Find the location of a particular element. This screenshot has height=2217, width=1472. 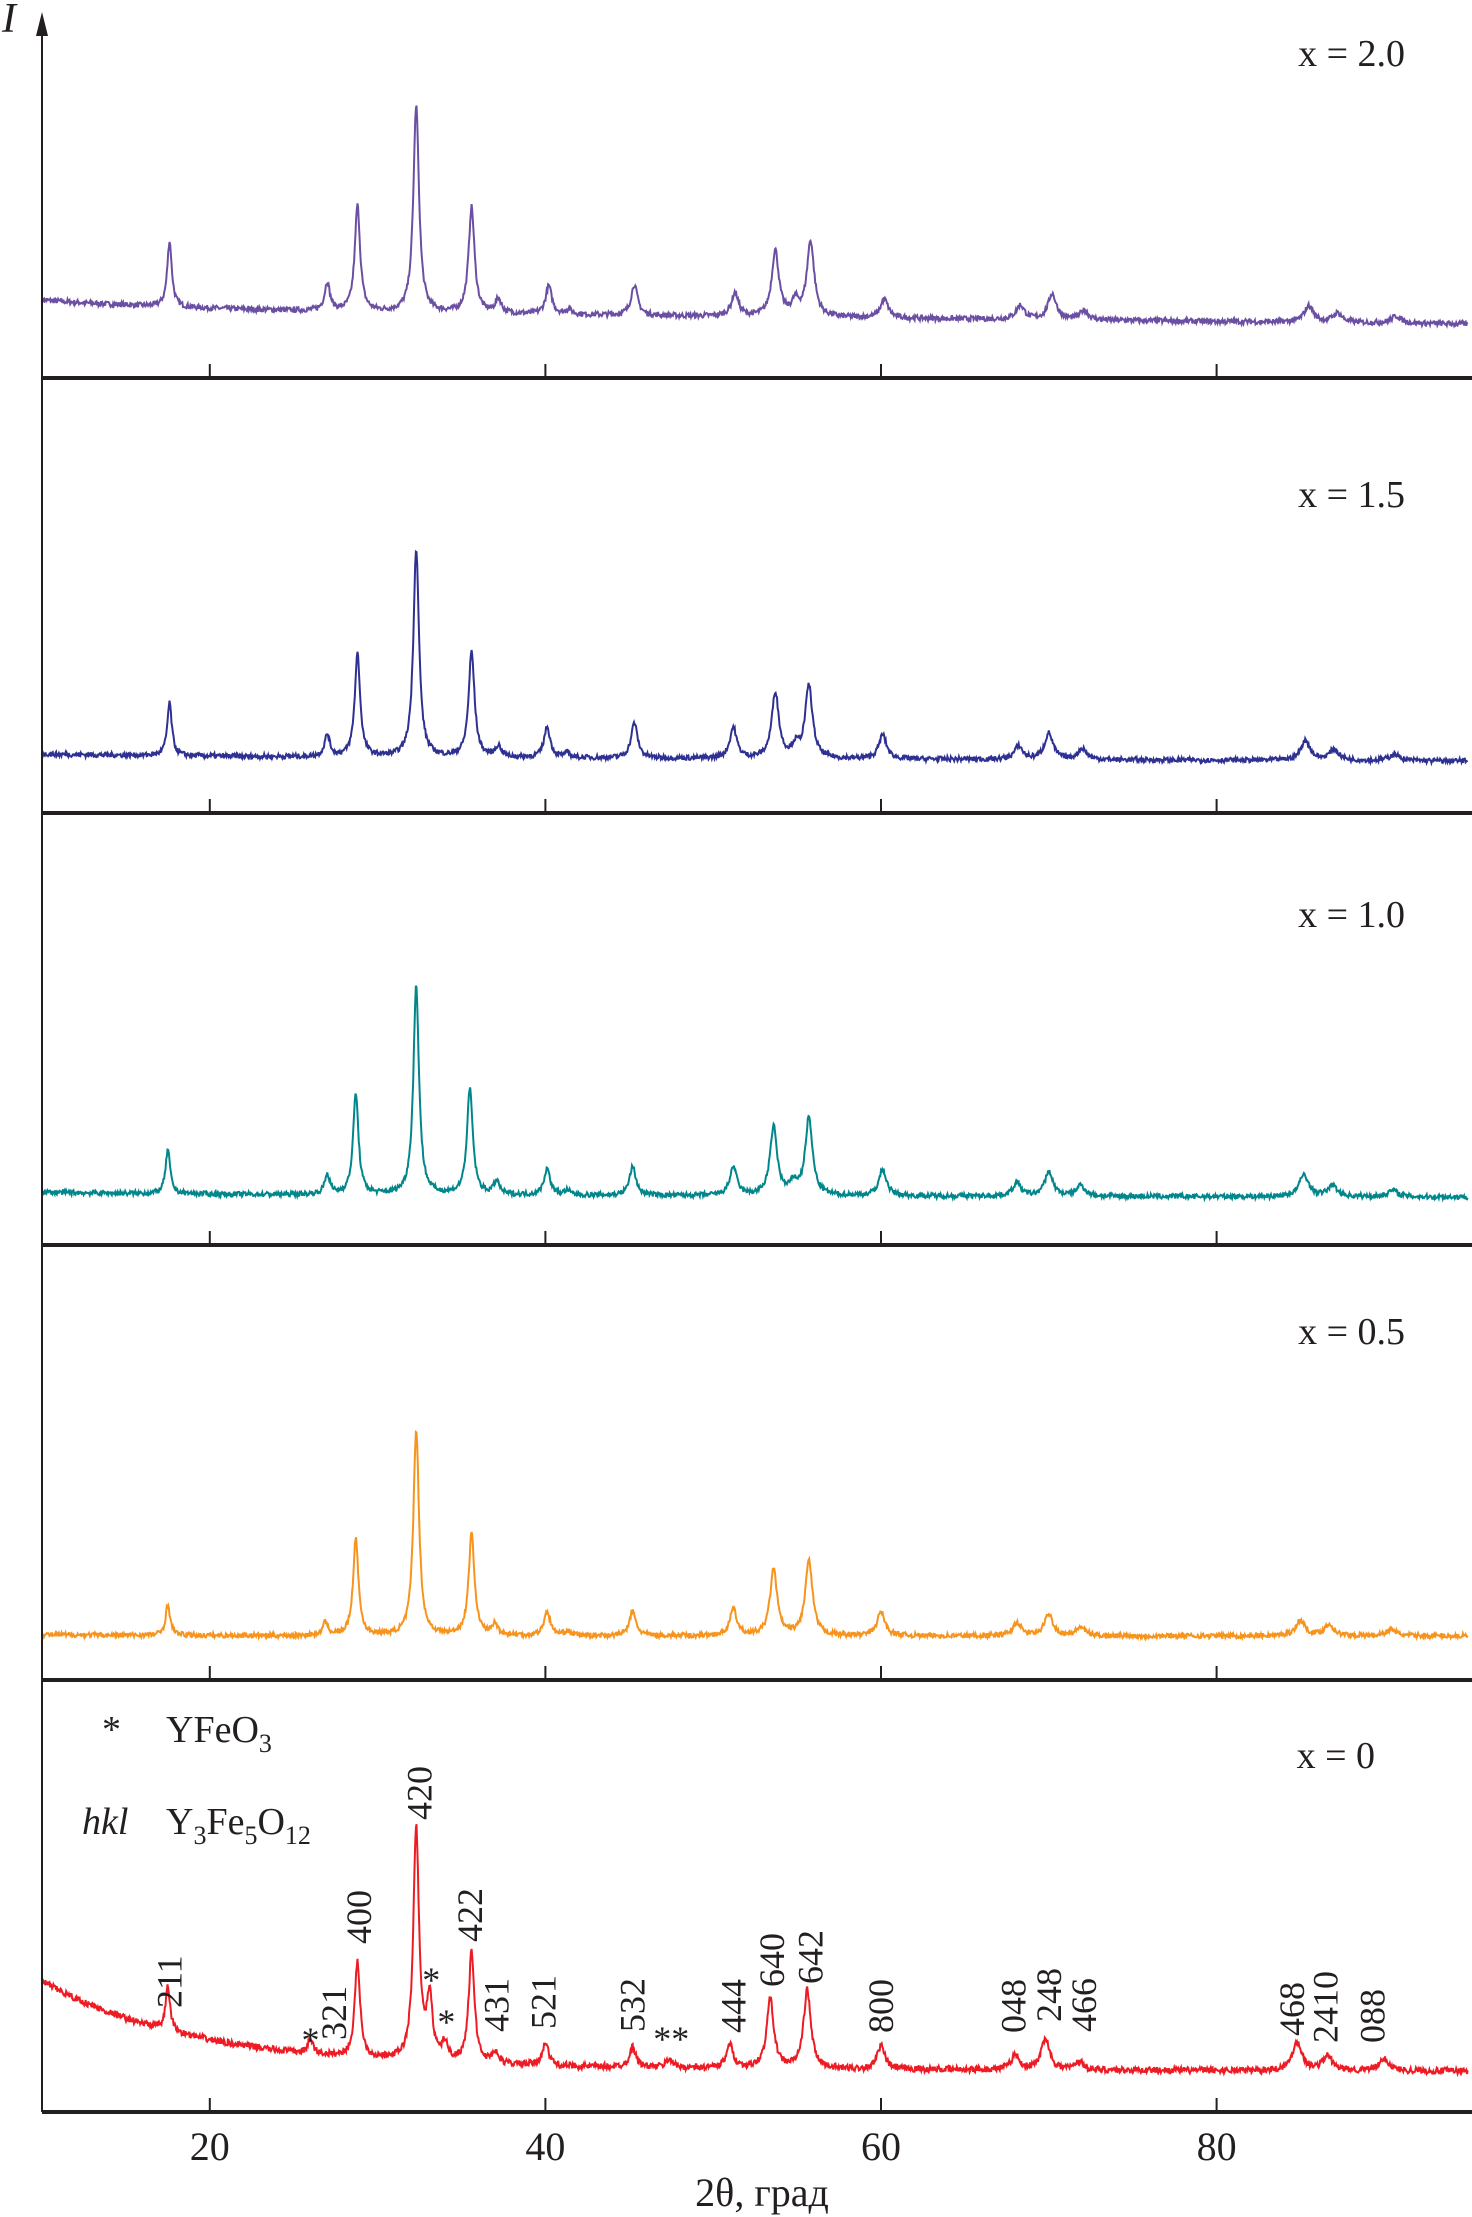

hkl-label: 640 is located at coordinates (772, 1960).